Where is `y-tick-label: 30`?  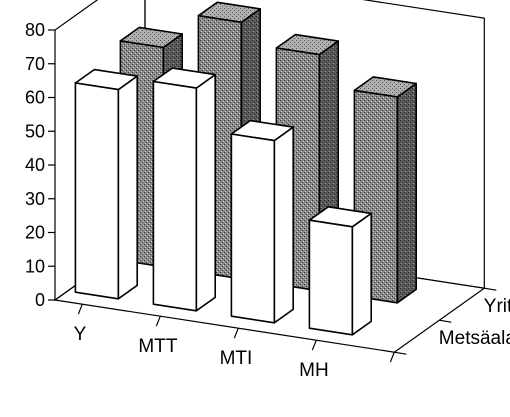
y-tick-label: 30 is located at coordinates (35, 199).